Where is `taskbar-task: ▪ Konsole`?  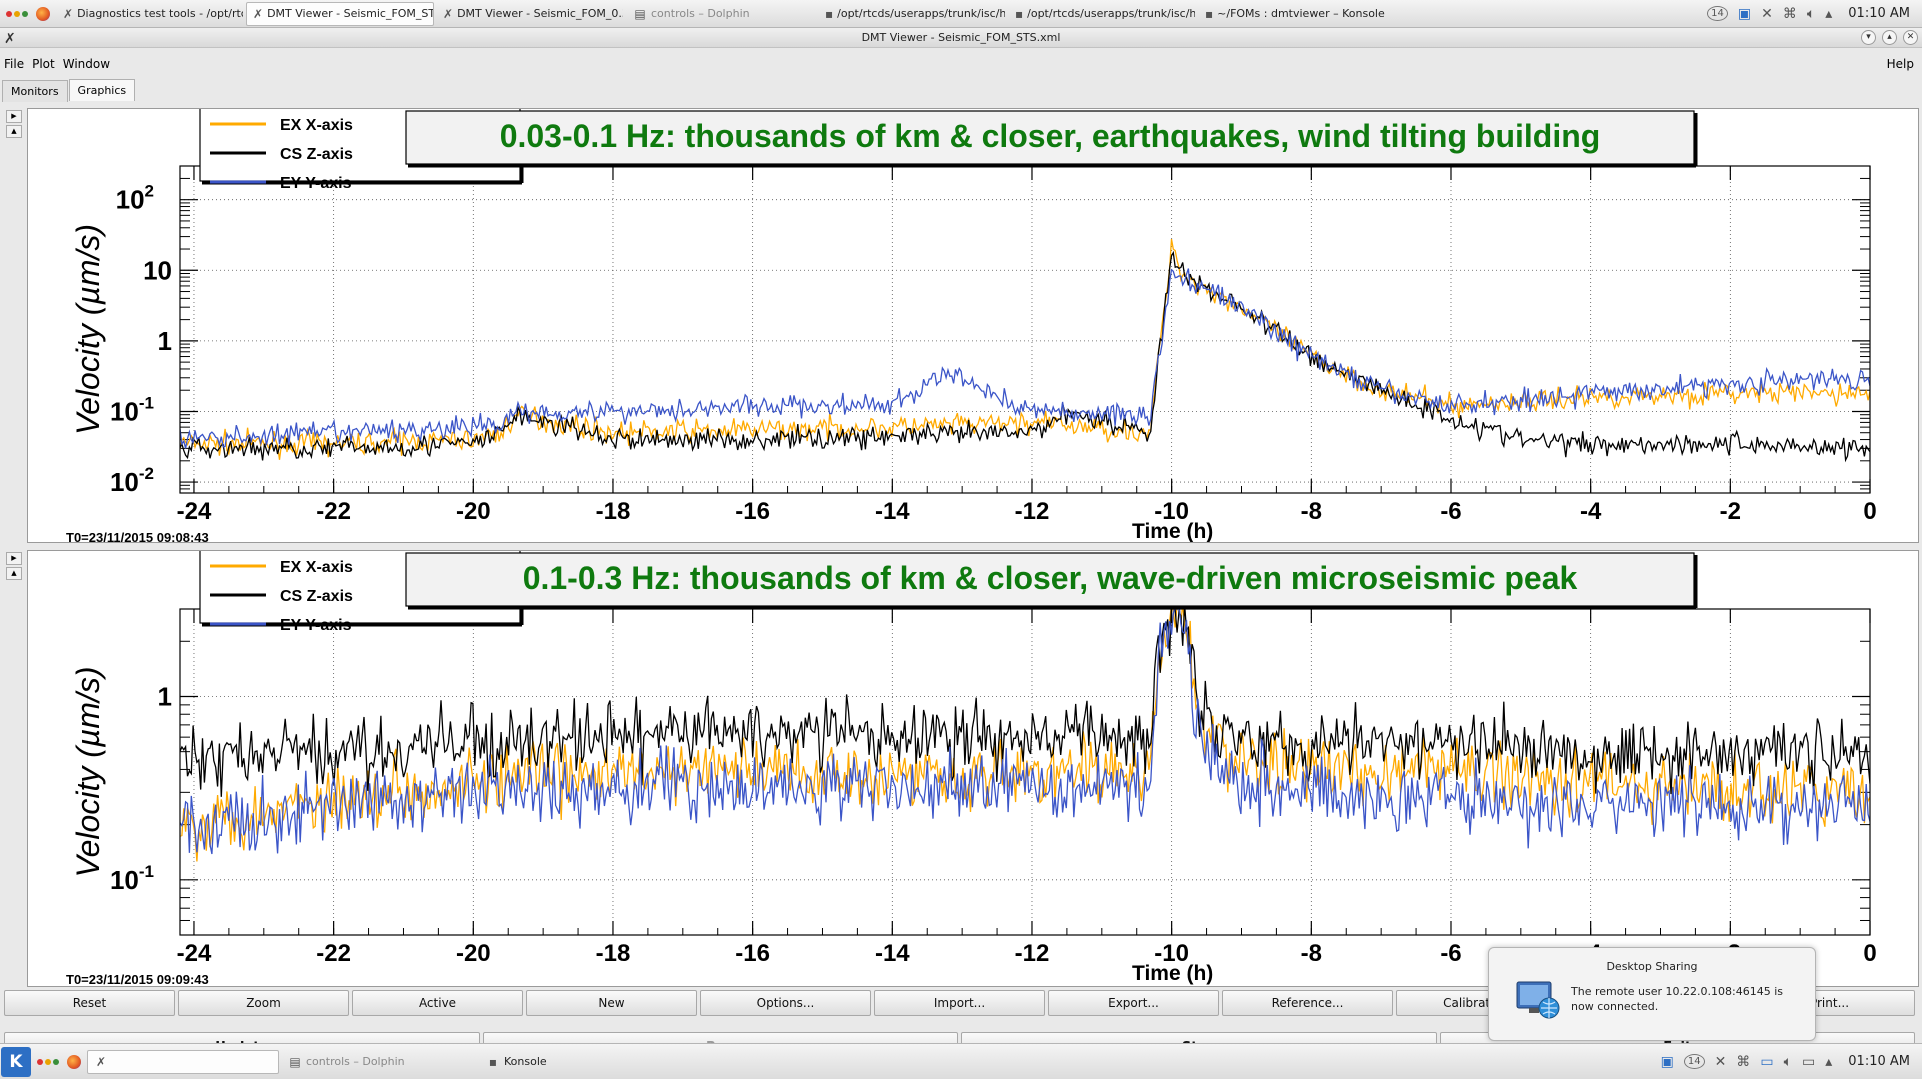
taskbar-task: ▪ Konsole is located at coordinates (577, 1062).